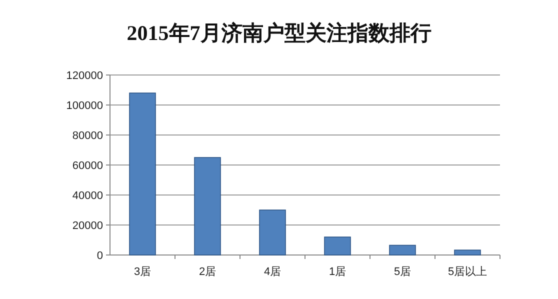  Describe the element at coordinates (207, 272) in the screenshot. I see `x-tick-label: 2居` at that location.